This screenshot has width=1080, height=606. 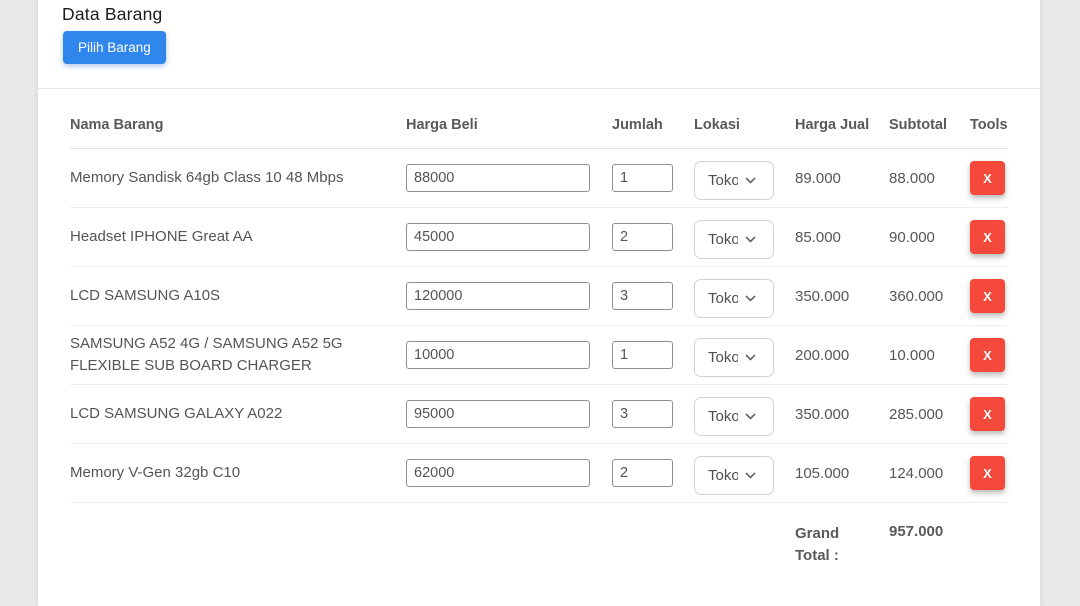 What do you see at coordinates (929, 473) in the screenshot?
I see `subtotal-value: 124.000` at bounding box center [929, 473].